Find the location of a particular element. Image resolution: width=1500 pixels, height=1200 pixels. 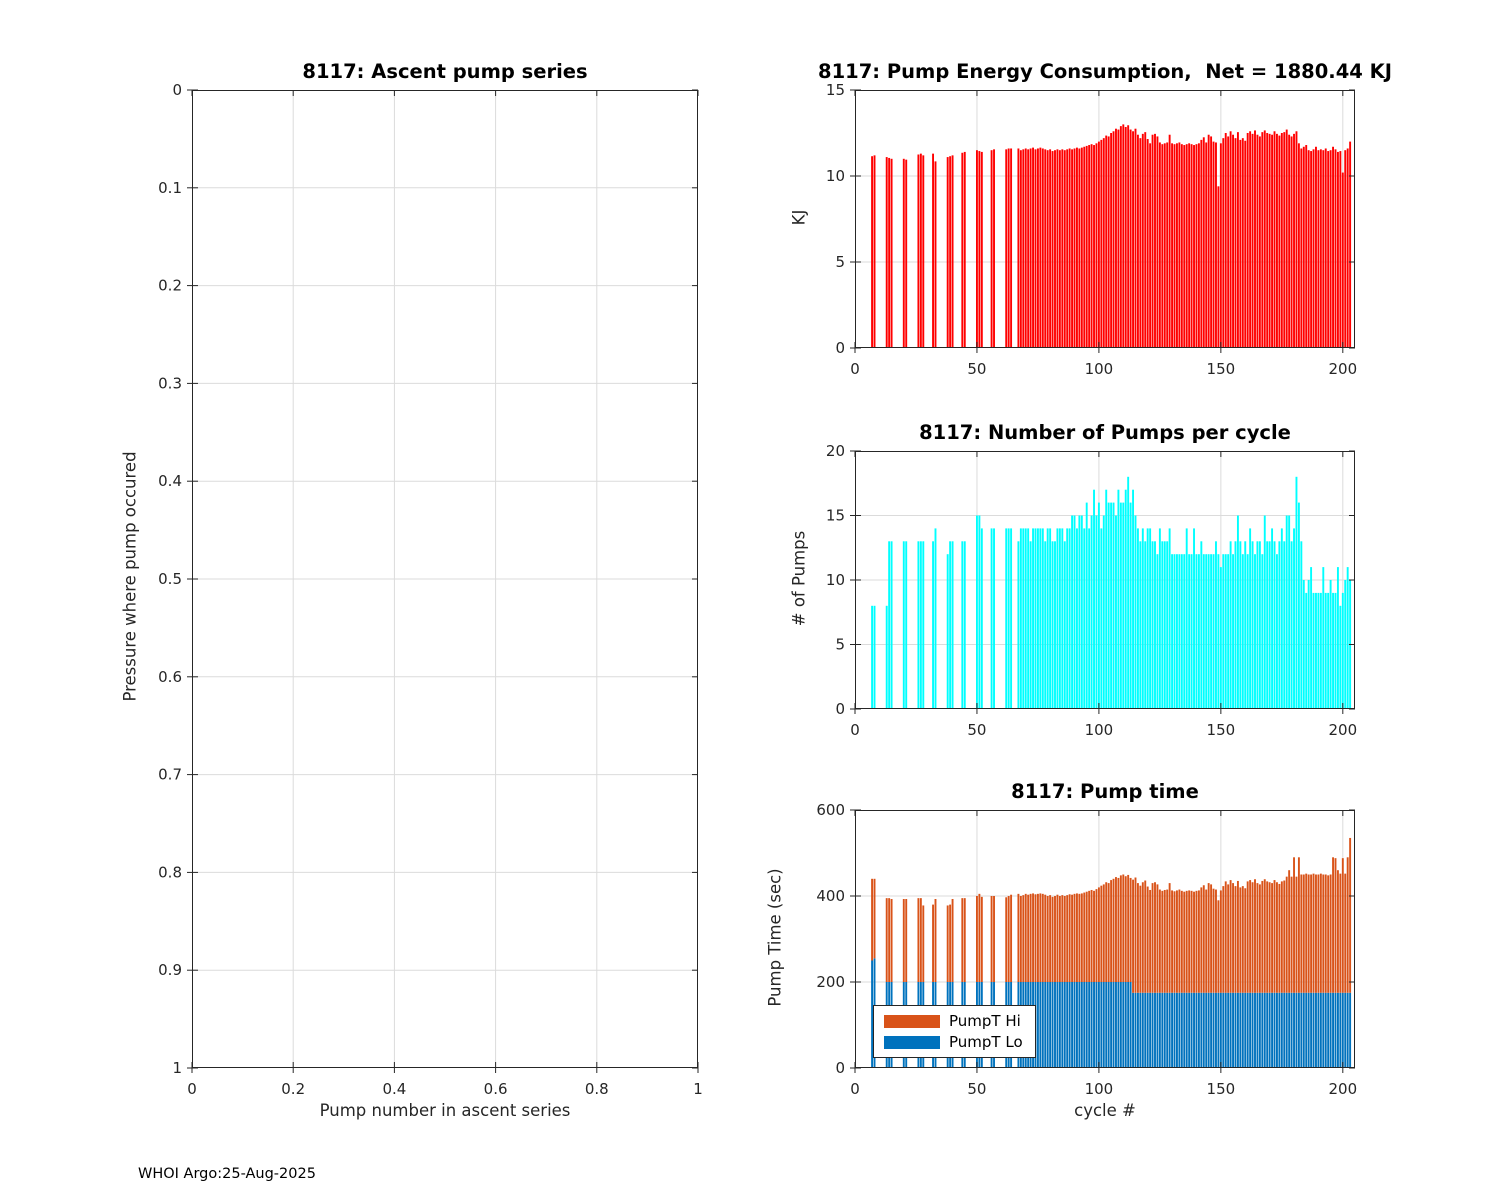

pump-energy-plot: 0 50 100 150 200 0 5 10 15 is located at coordinates (1091, 229).